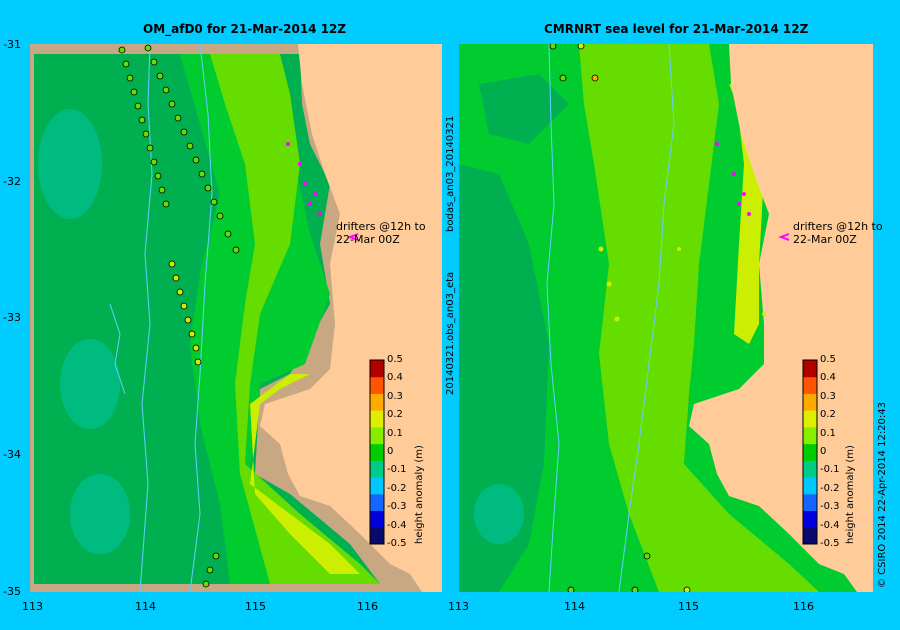  I want to click on lat-tick: -32, so click(12, 181).